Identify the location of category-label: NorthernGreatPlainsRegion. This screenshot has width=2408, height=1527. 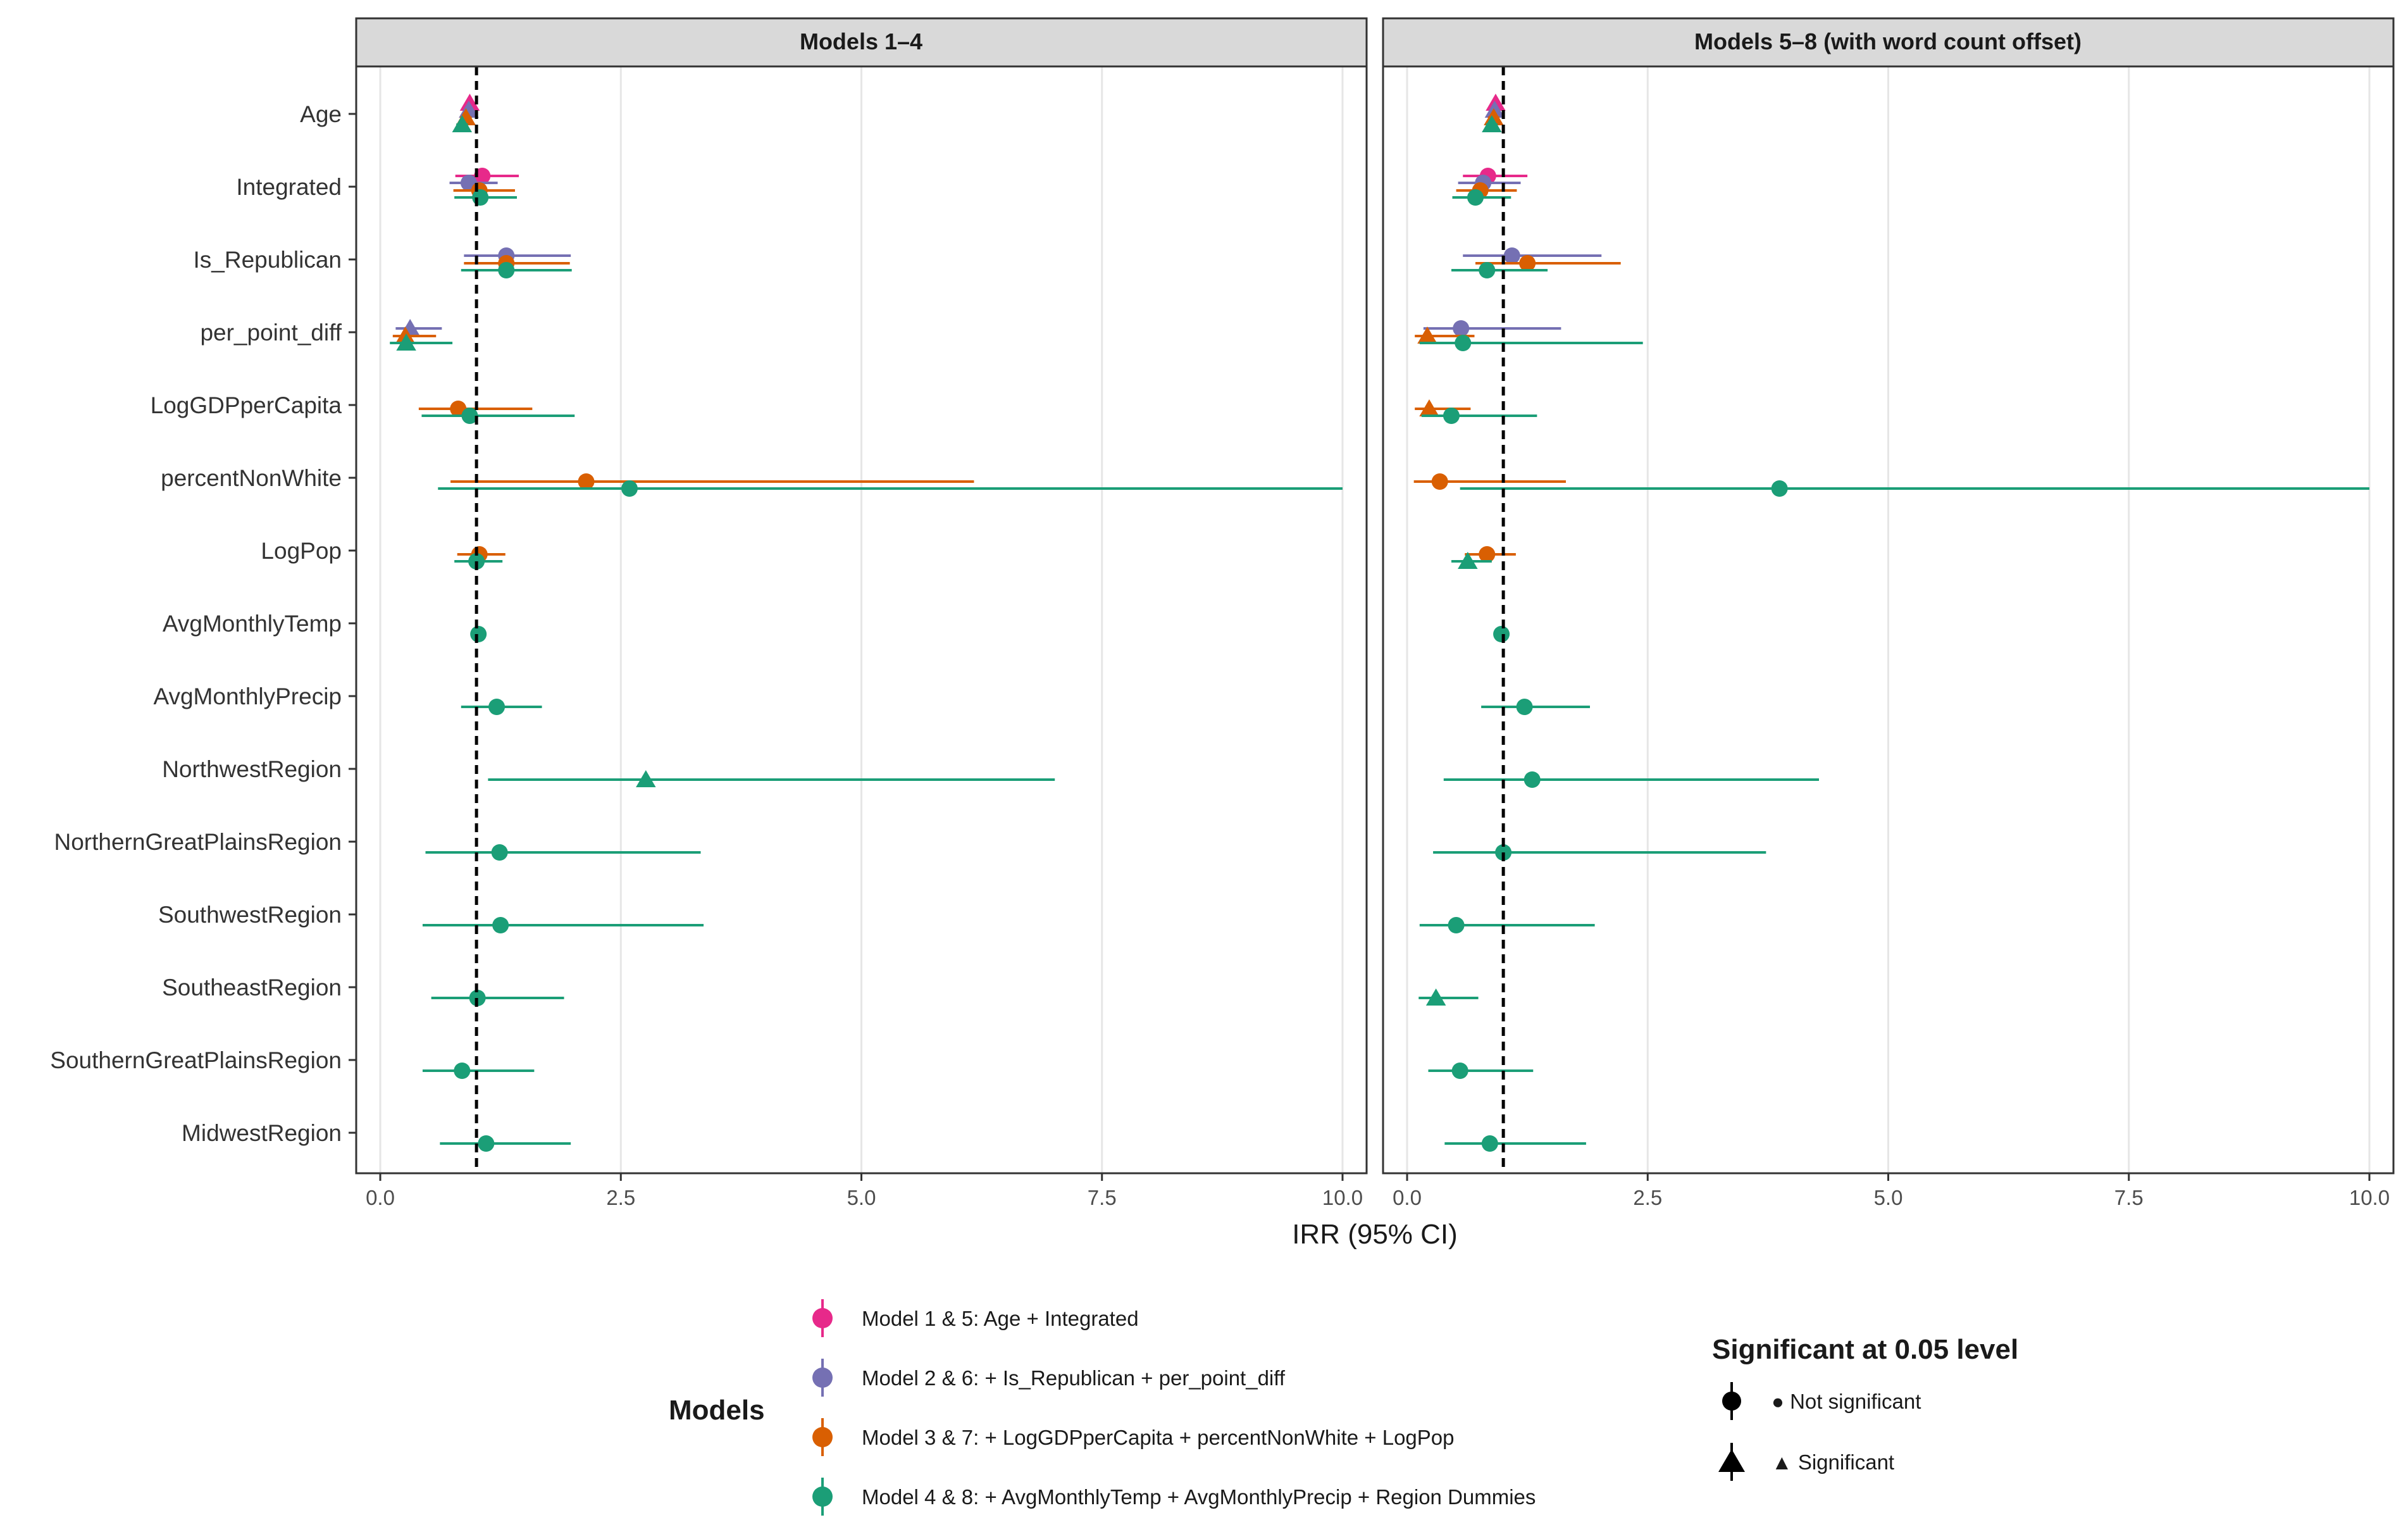
(198, 842).